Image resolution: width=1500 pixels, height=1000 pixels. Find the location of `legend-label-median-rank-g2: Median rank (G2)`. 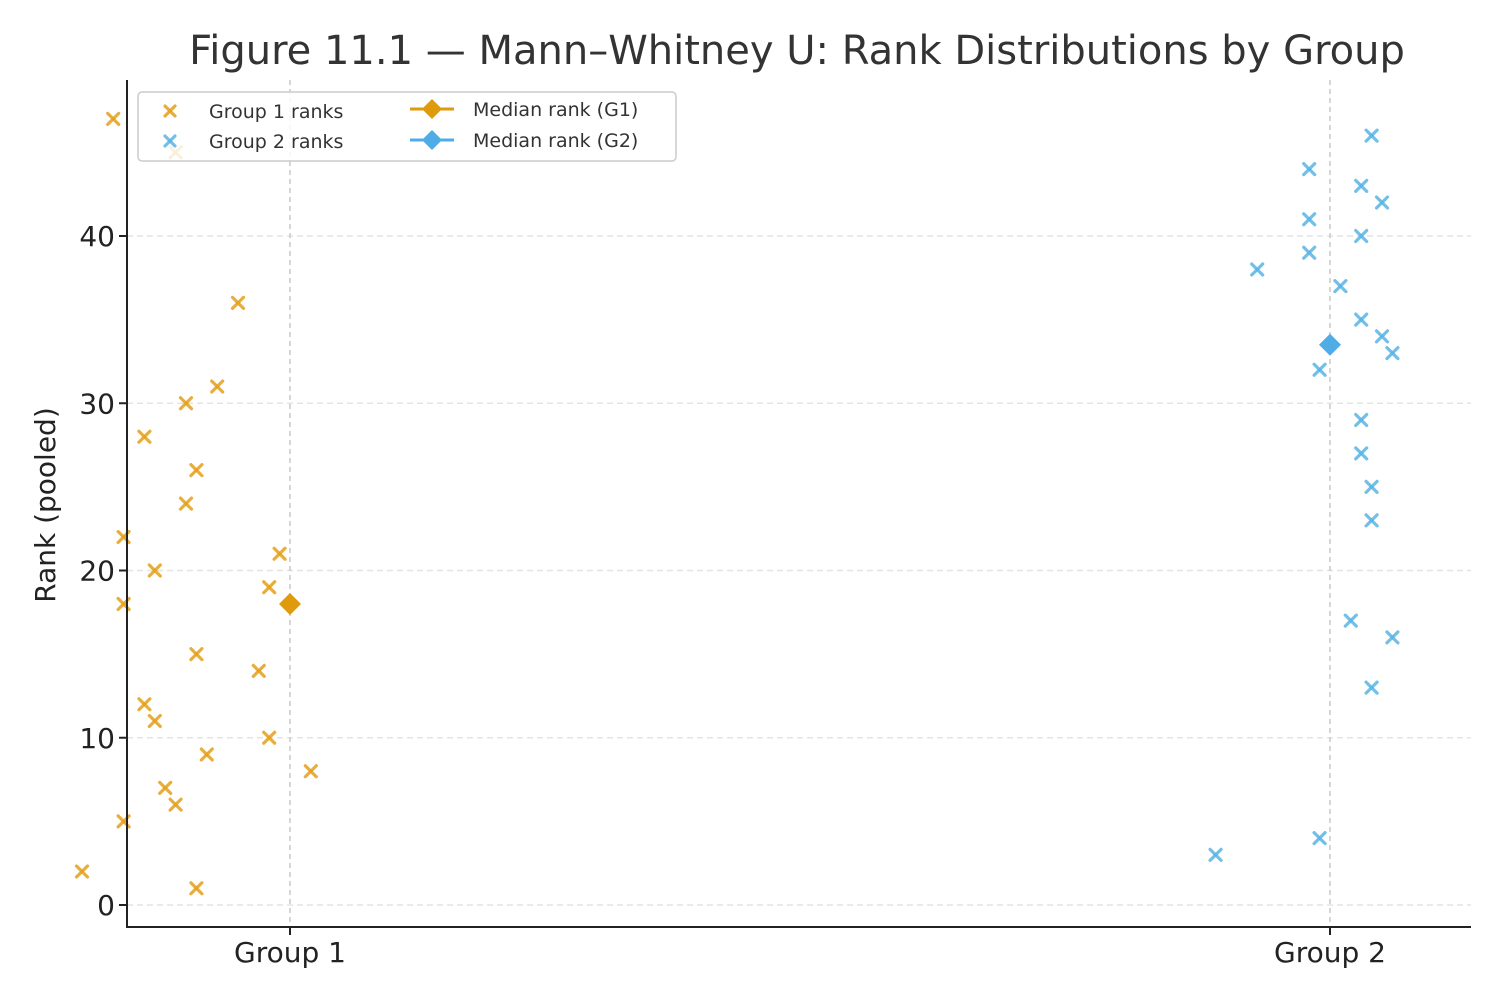

legend-label-median-rank-g2: Median rank (G2) is located at coordinates (555, 141).